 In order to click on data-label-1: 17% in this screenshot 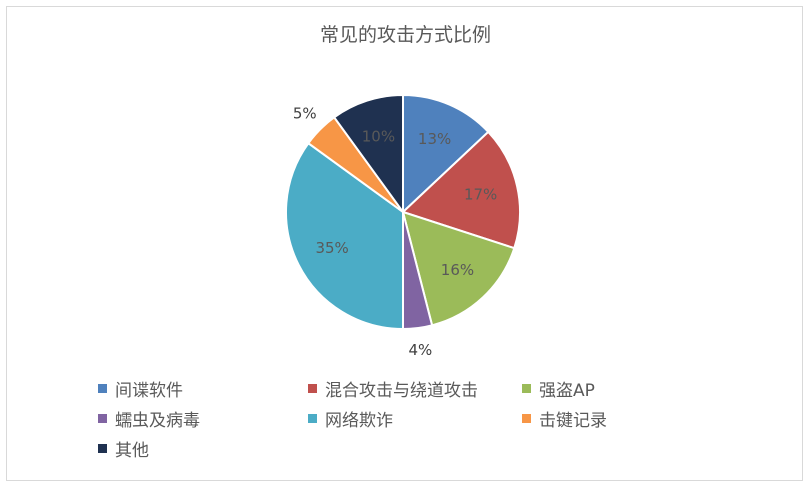, I will do `click(480, 195)`.